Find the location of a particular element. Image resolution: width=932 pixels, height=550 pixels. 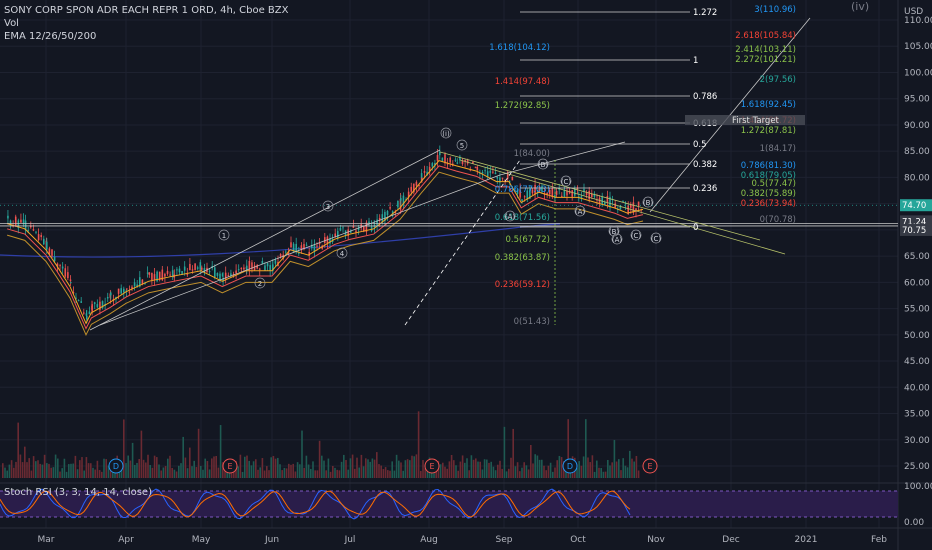

fib-right-label: 1.272(87.81) is located at coordinates (768, 131).